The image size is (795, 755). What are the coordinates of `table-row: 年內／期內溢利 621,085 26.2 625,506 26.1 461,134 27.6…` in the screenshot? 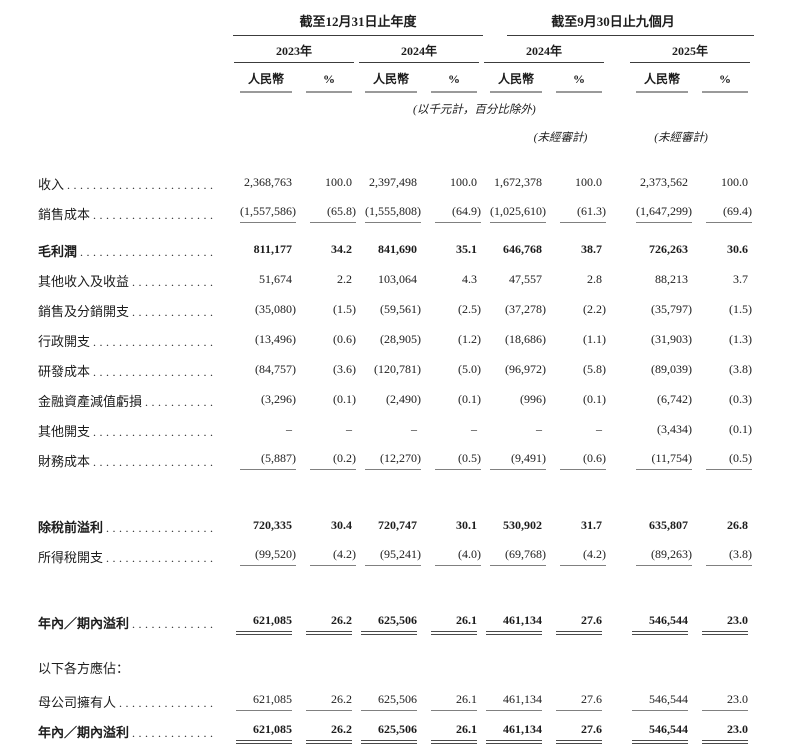 It's located at (396, 621).